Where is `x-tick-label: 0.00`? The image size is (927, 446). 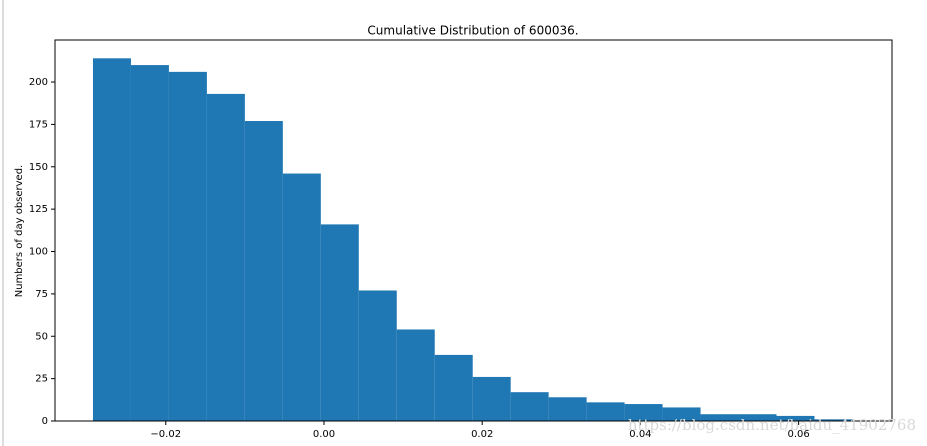 x-tick-label: 0.00 is located at coordinates (324, 434).